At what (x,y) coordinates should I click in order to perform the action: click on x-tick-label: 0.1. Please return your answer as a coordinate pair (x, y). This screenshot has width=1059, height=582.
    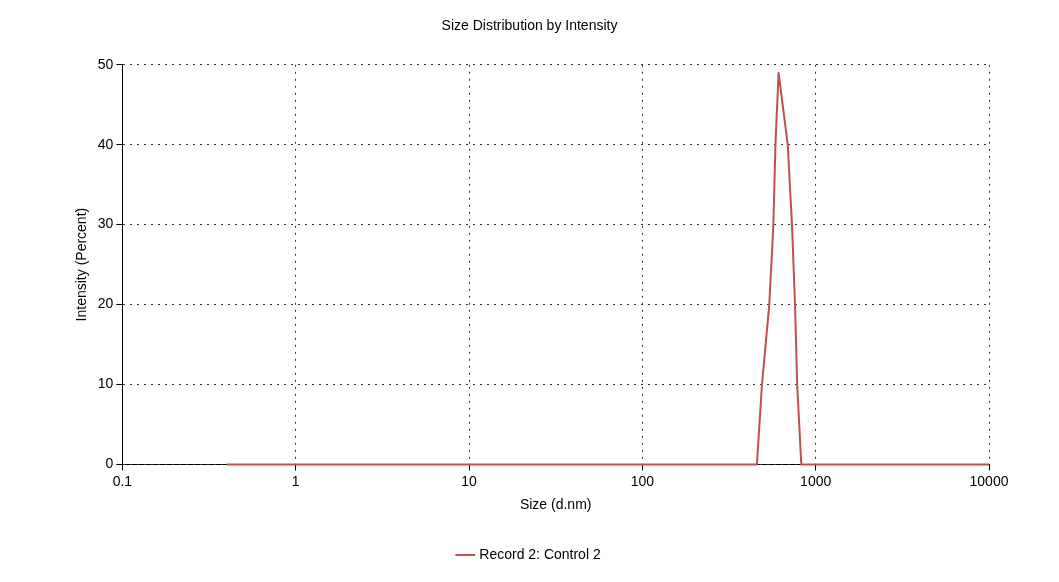
    Looking at the image, I should click on (122, 480).